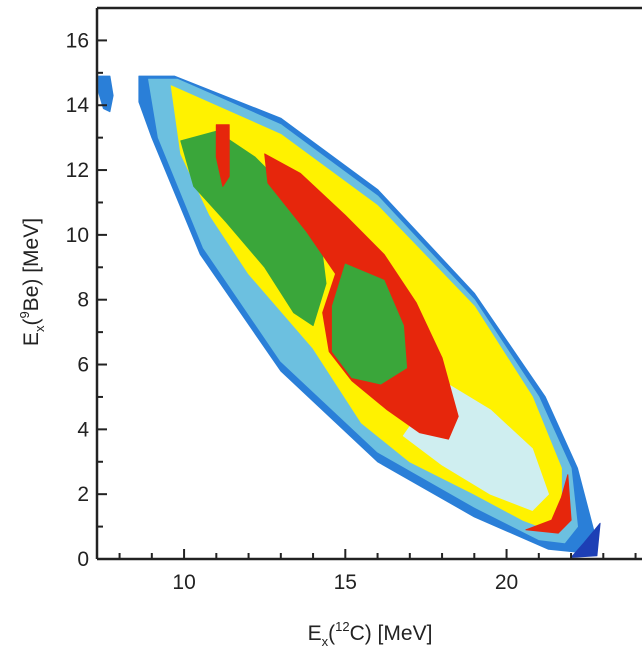  What do you see at coordinates (83, 365) in the screenshot?
I see `y-tick-label: 6` at bounding box center [83, 365].